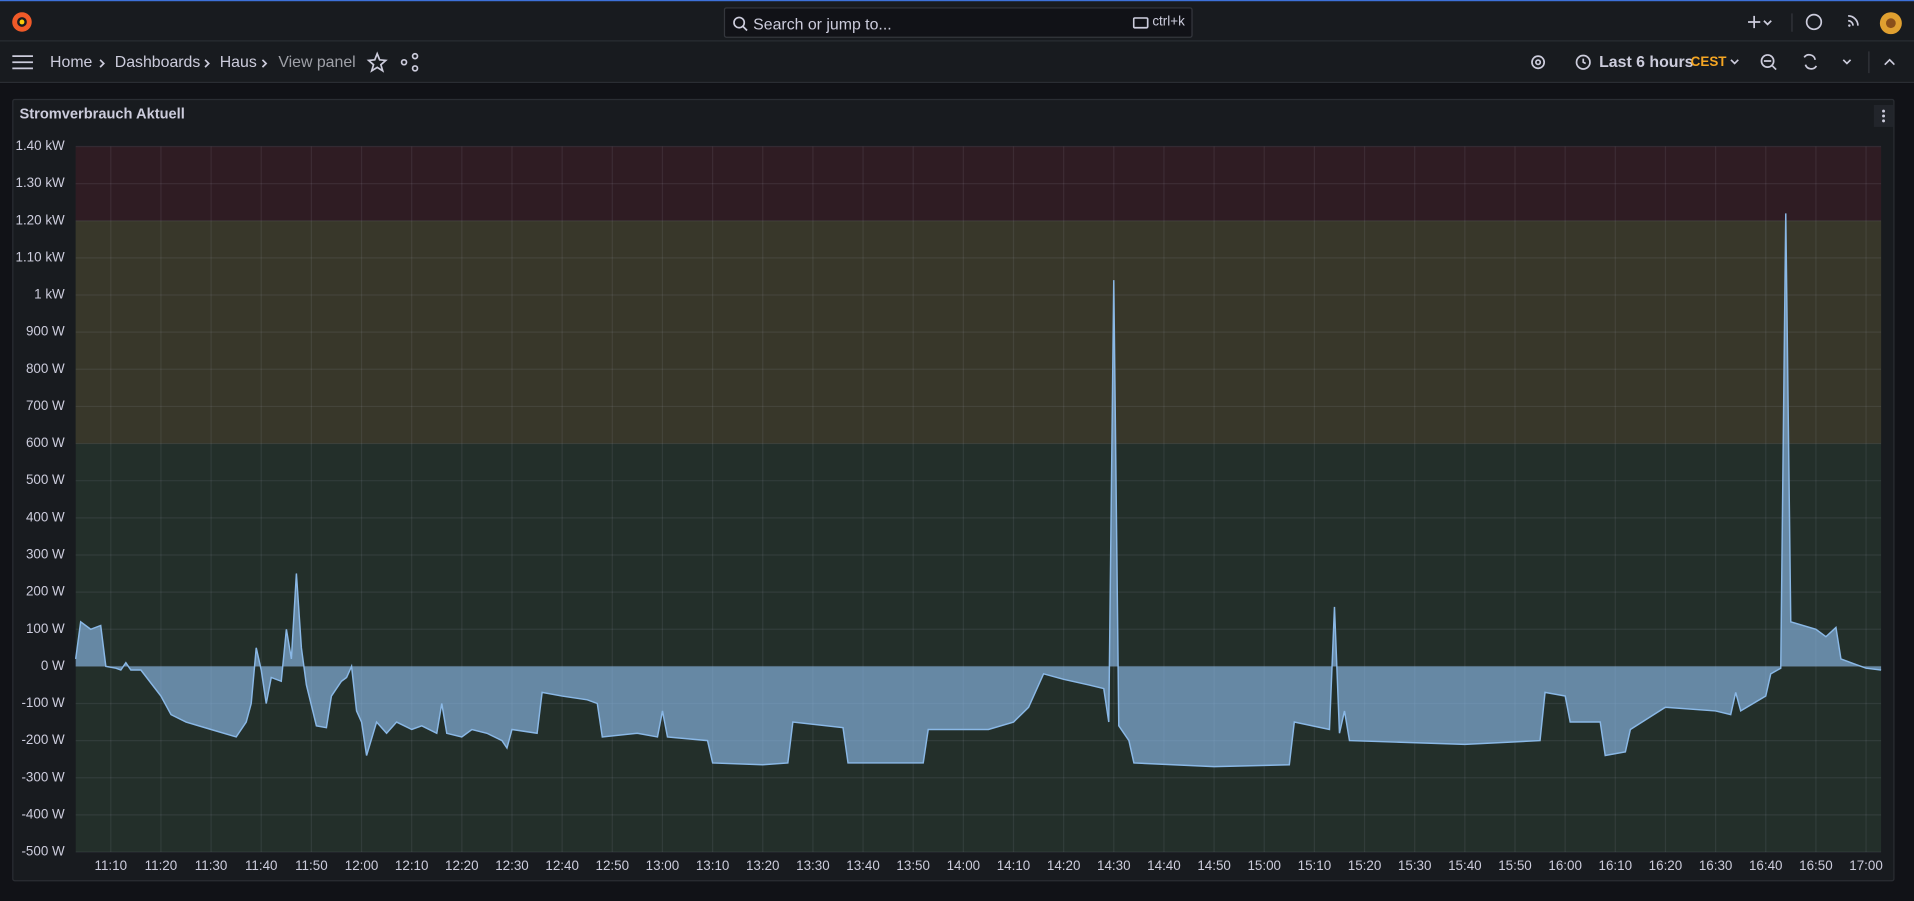 This screenshot has width=1914, height=901. Describe the element at coordinates (43, 851) in the screenshot. I see `y-tick-label: -500 W` at that location.